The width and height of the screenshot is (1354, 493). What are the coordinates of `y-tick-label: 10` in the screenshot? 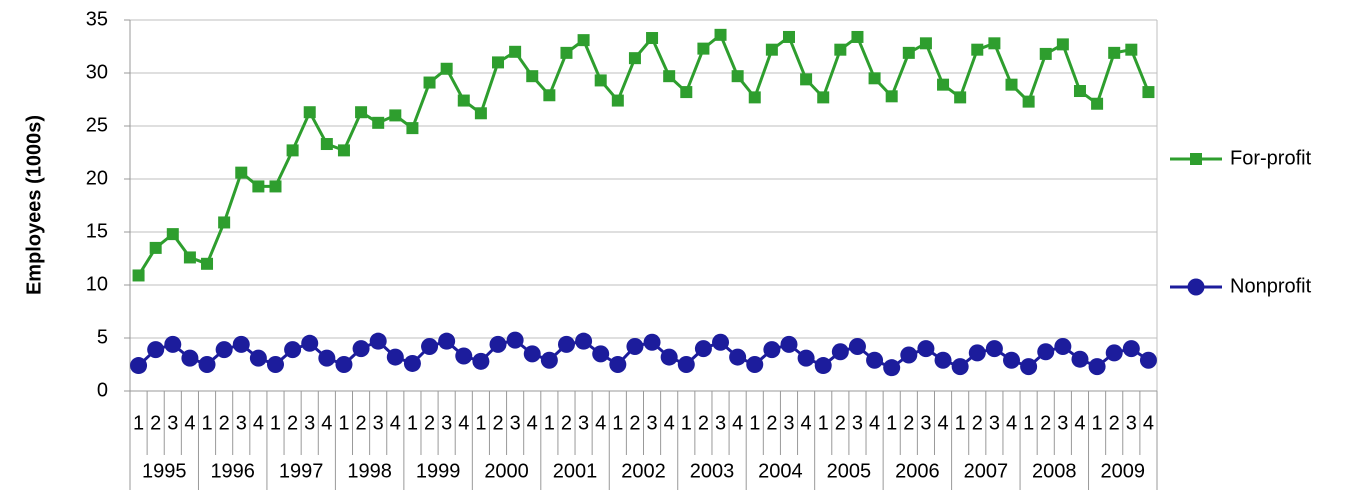 It's located at (97, 284).